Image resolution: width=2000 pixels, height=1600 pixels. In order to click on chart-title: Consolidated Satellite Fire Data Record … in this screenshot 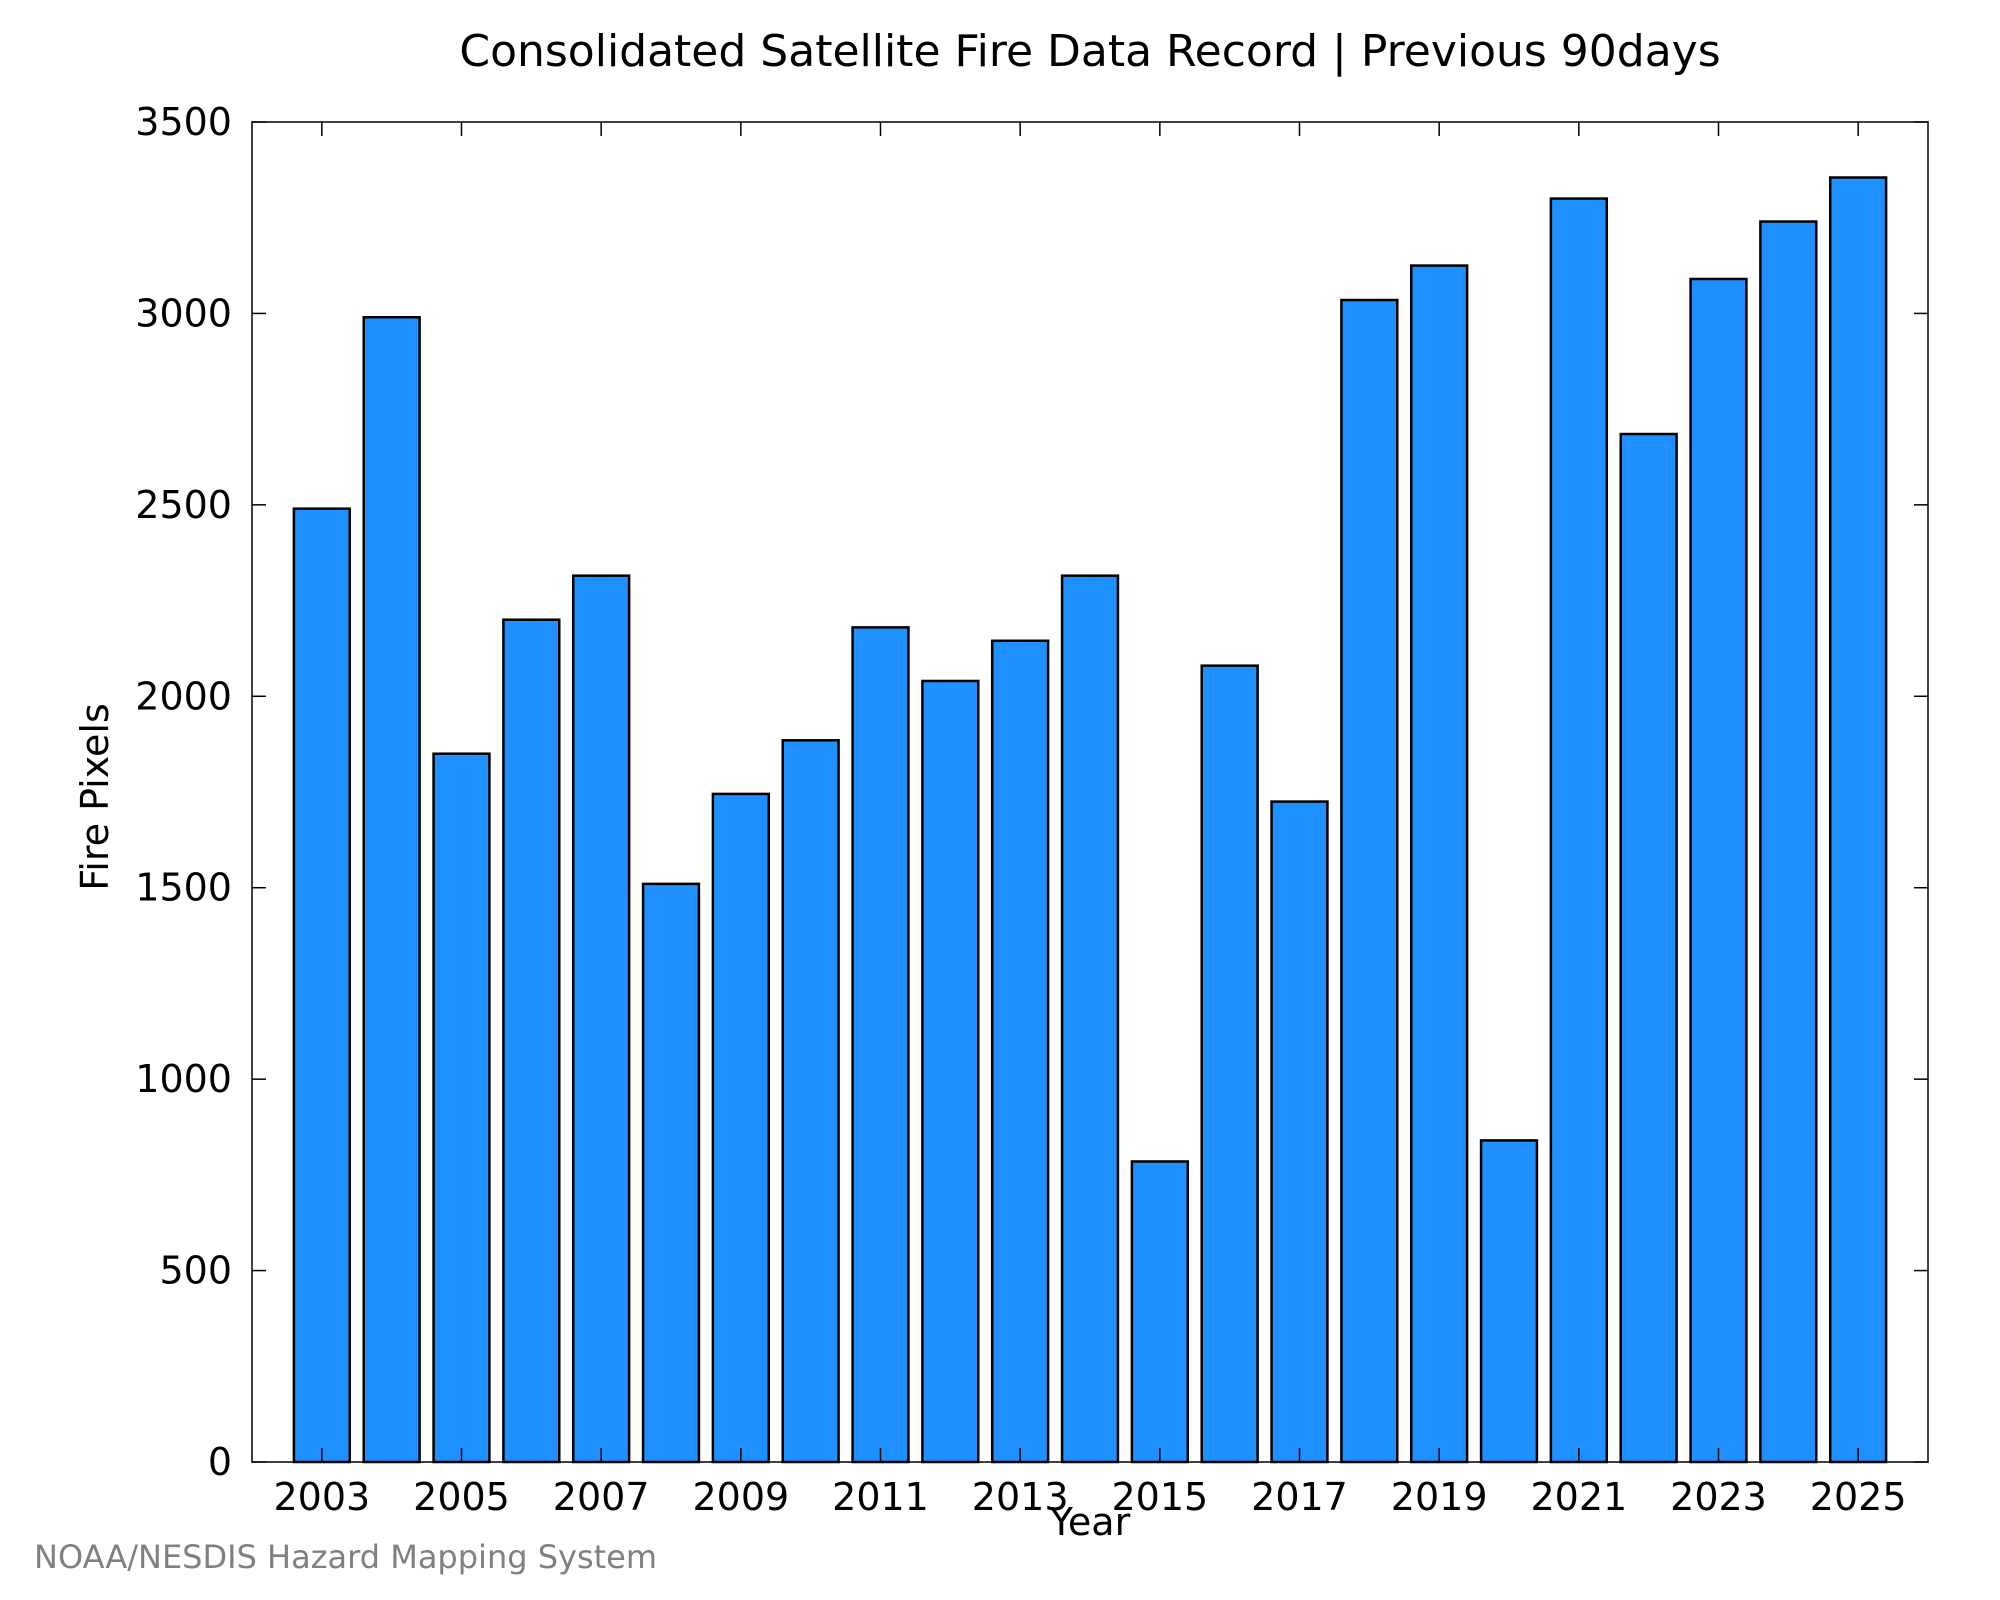, I will do `click(1089, 51)`.